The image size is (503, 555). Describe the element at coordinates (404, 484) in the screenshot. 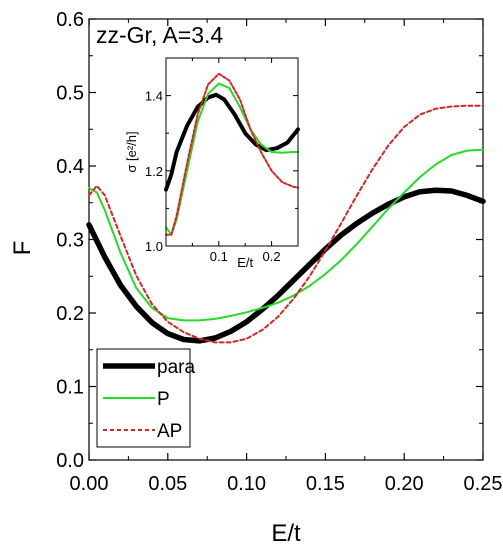

I see `x-tick-label: 0.20` at that location.